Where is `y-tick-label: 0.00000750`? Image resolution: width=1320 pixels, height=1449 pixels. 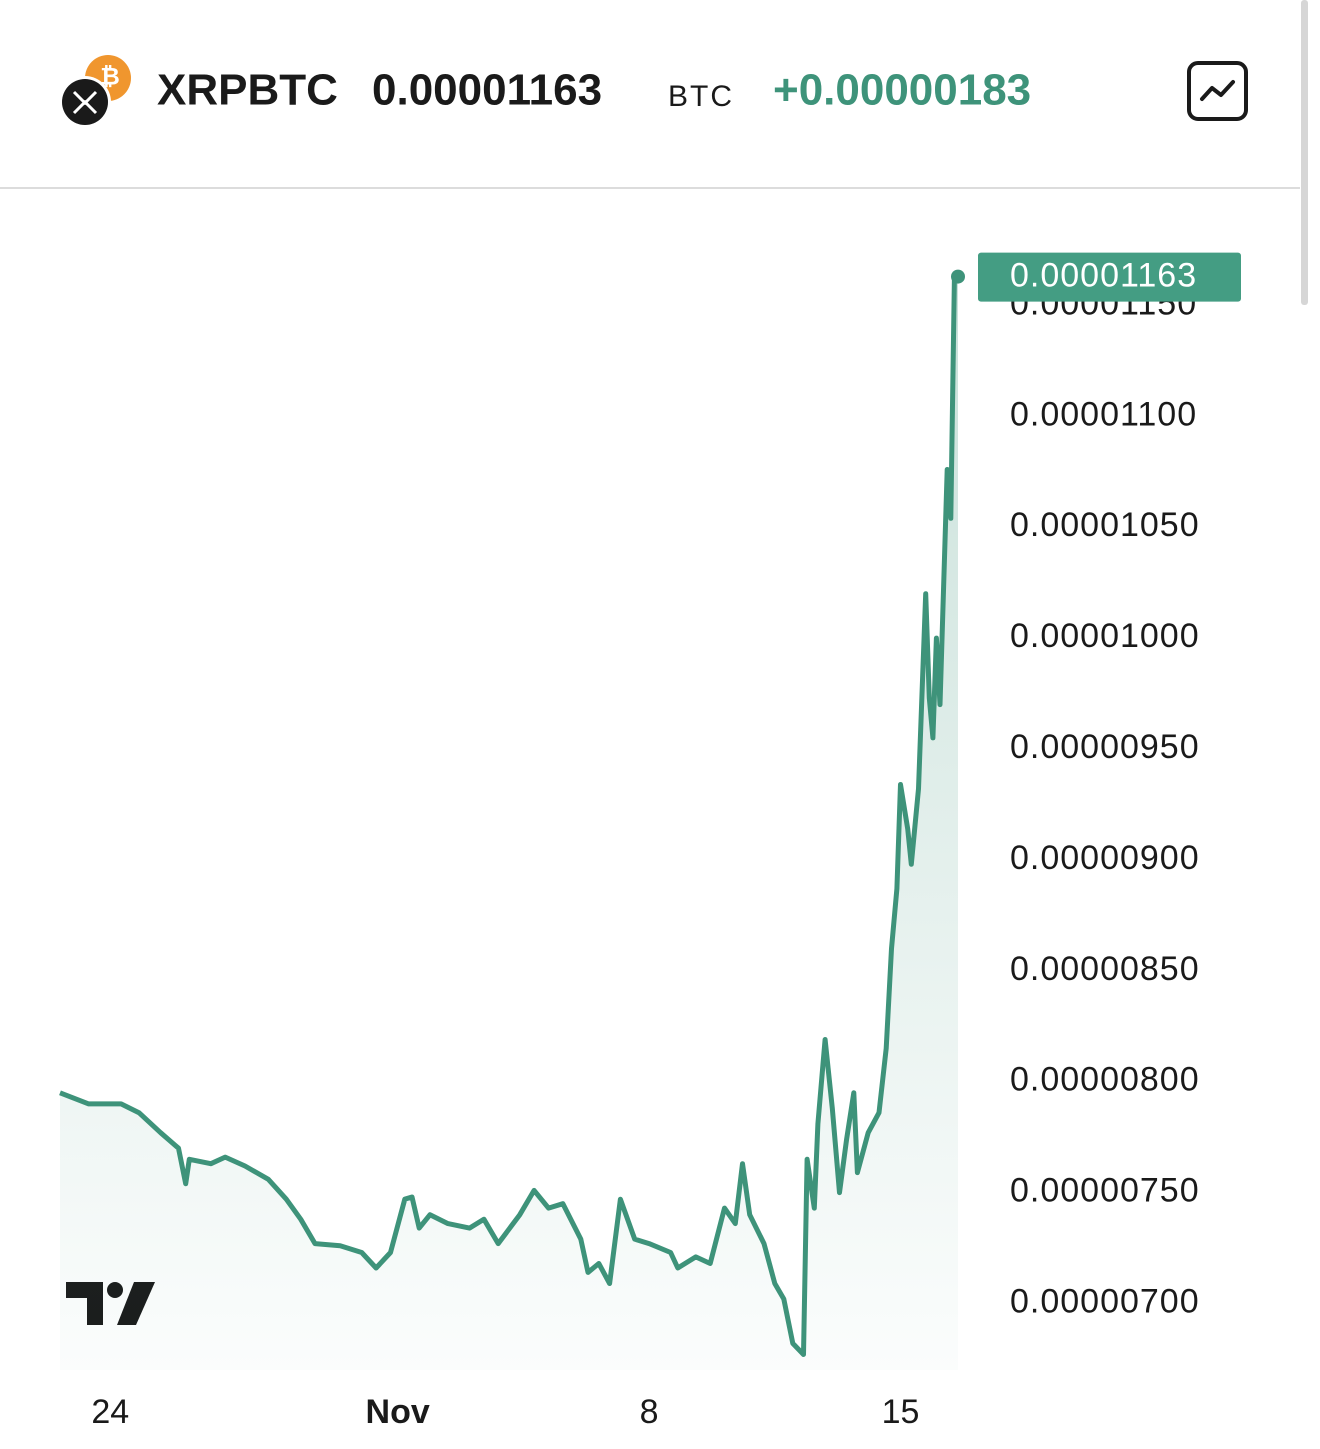
y-tick-label: 0.00000750 is located at coordinates (1105, 1191).